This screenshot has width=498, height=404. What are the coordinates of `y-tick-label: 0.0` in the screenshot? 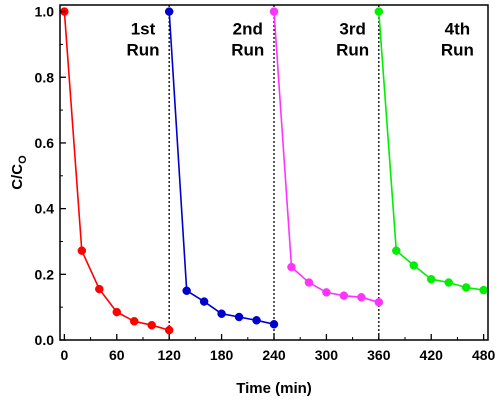 It's located at (45, 340).